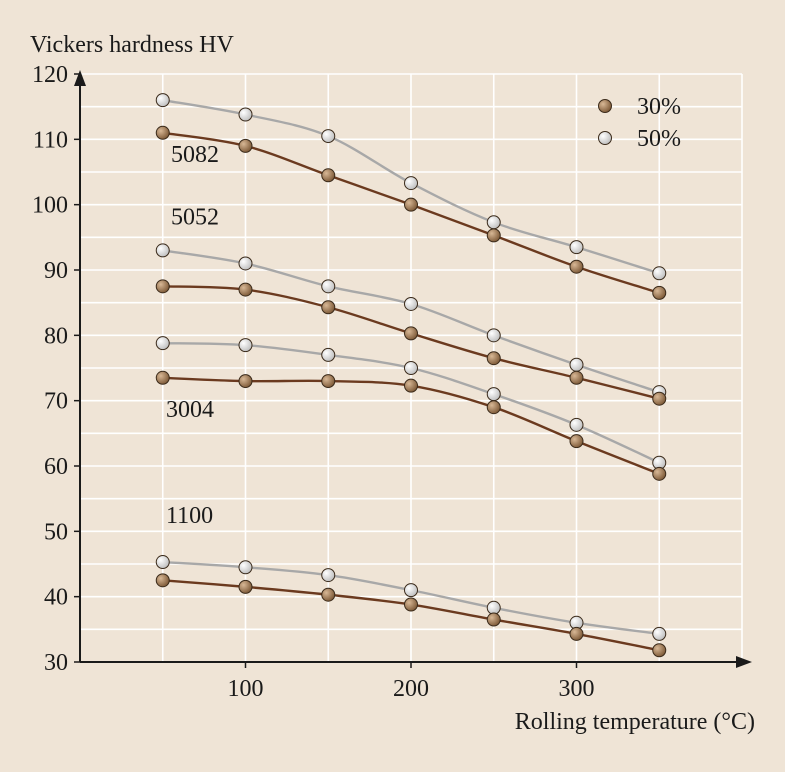  I want to click on alloy-label-1100: 1100, so click(189, 516).